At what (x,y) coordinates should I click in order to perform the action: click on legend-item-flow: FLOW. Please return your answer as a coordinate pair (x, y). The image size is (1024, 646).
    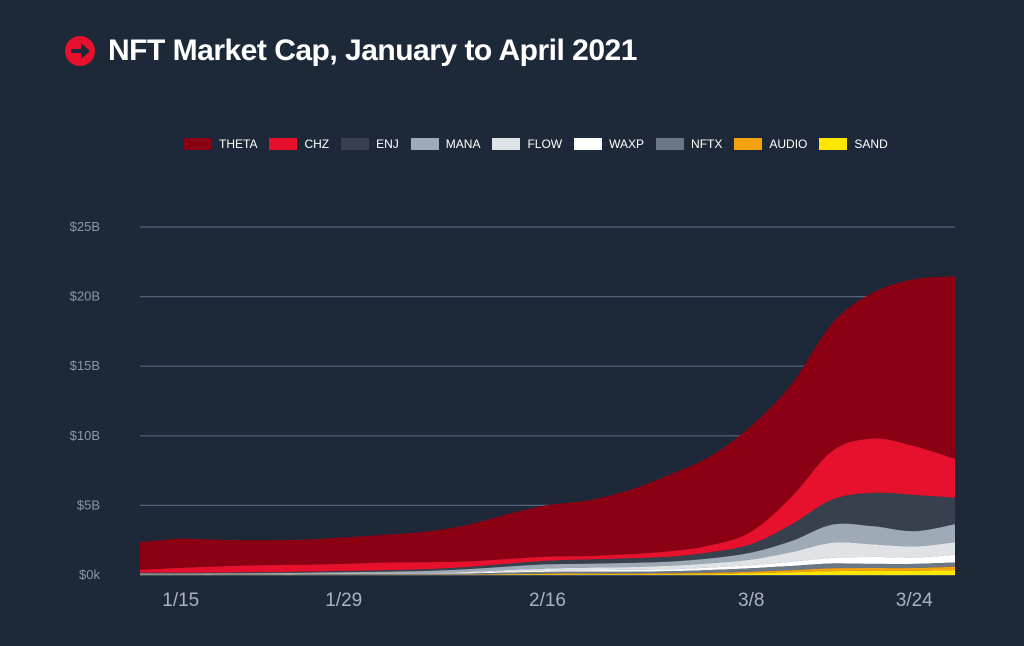
    Looking at the image, I should click on (527, 144).